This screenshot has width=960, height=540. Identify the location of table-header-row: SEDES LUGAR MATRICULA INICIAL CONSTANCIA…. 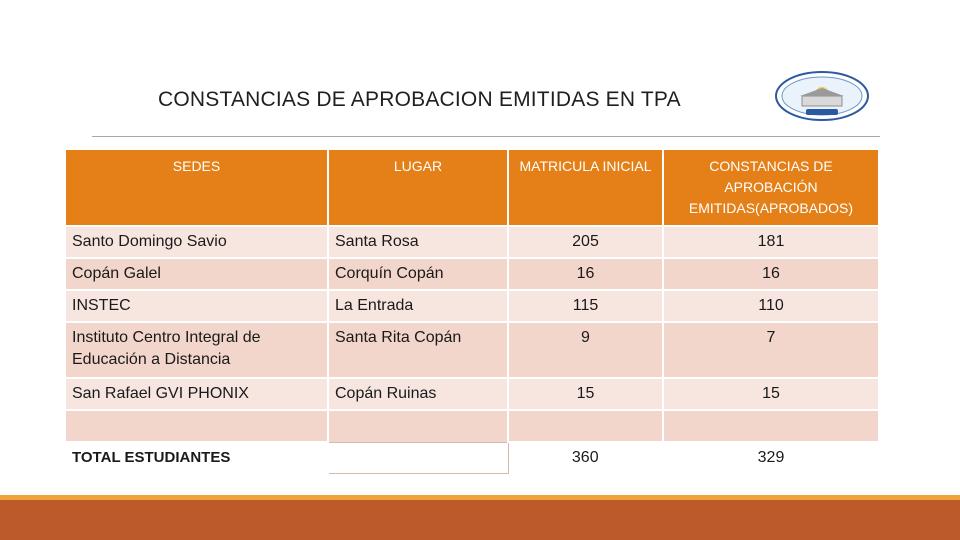
(472, 188).